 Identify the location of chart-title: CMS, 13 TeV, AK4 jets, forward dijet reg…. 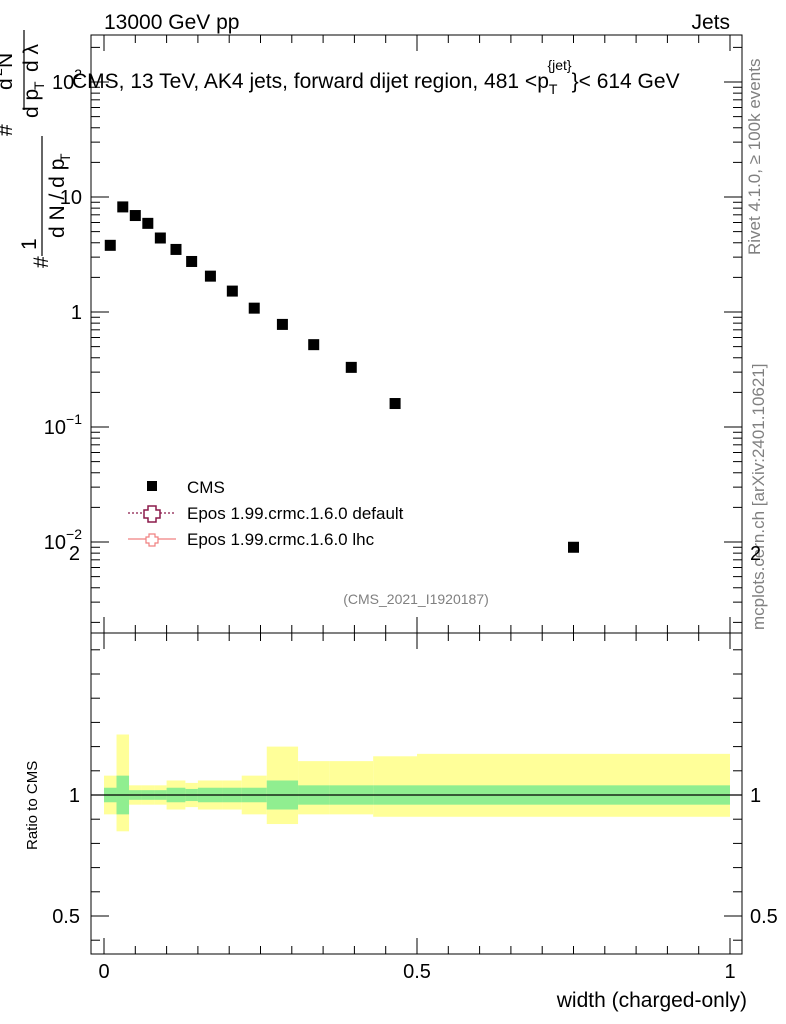
(376, 77).